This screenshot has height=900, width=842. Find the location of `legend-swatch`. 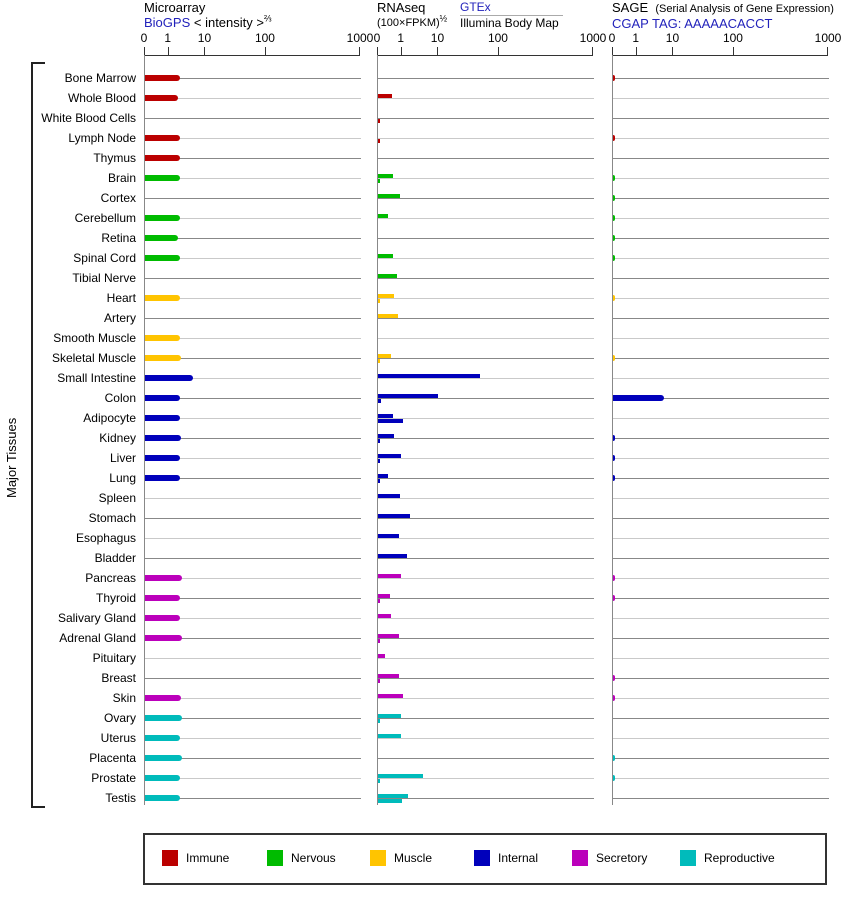

legend-swatch is located at coordinates (170, 858).